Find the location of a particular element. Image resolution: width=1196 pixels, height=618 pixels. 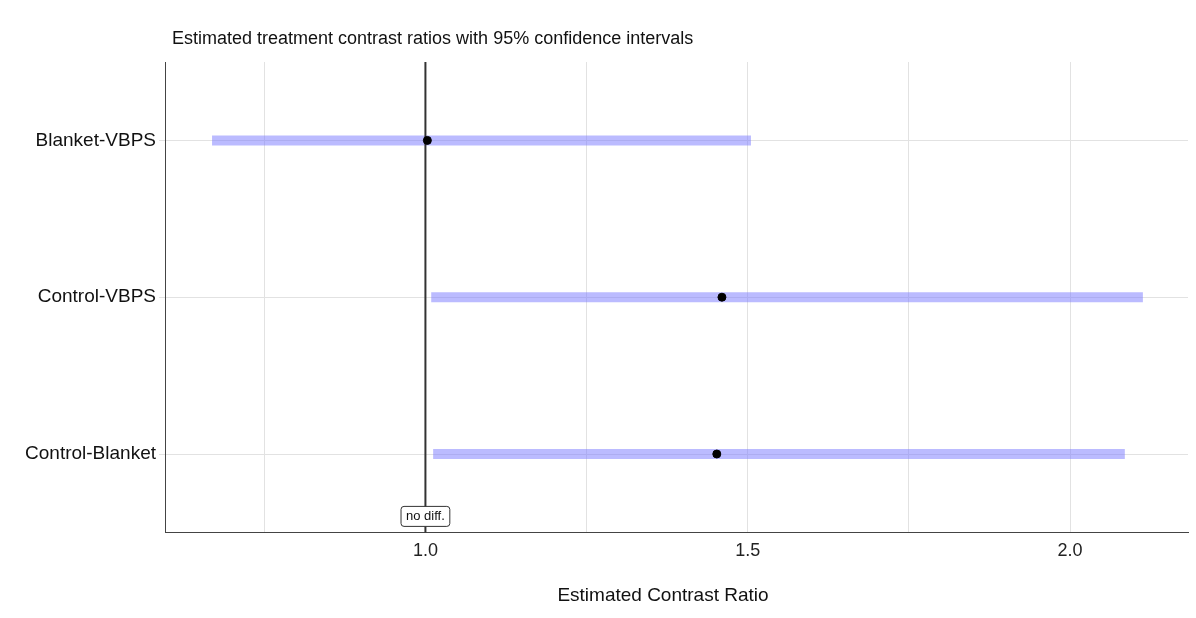

x-tick-label: 1.5 is located at coordinates (748, 550).